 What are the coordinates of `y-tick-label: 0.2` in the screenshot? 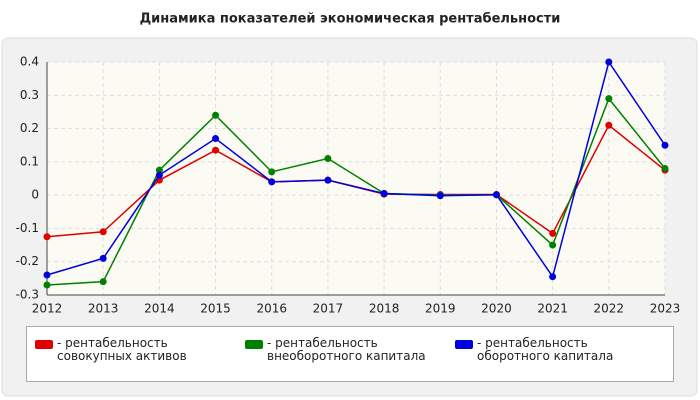 It's located at (29, 128).